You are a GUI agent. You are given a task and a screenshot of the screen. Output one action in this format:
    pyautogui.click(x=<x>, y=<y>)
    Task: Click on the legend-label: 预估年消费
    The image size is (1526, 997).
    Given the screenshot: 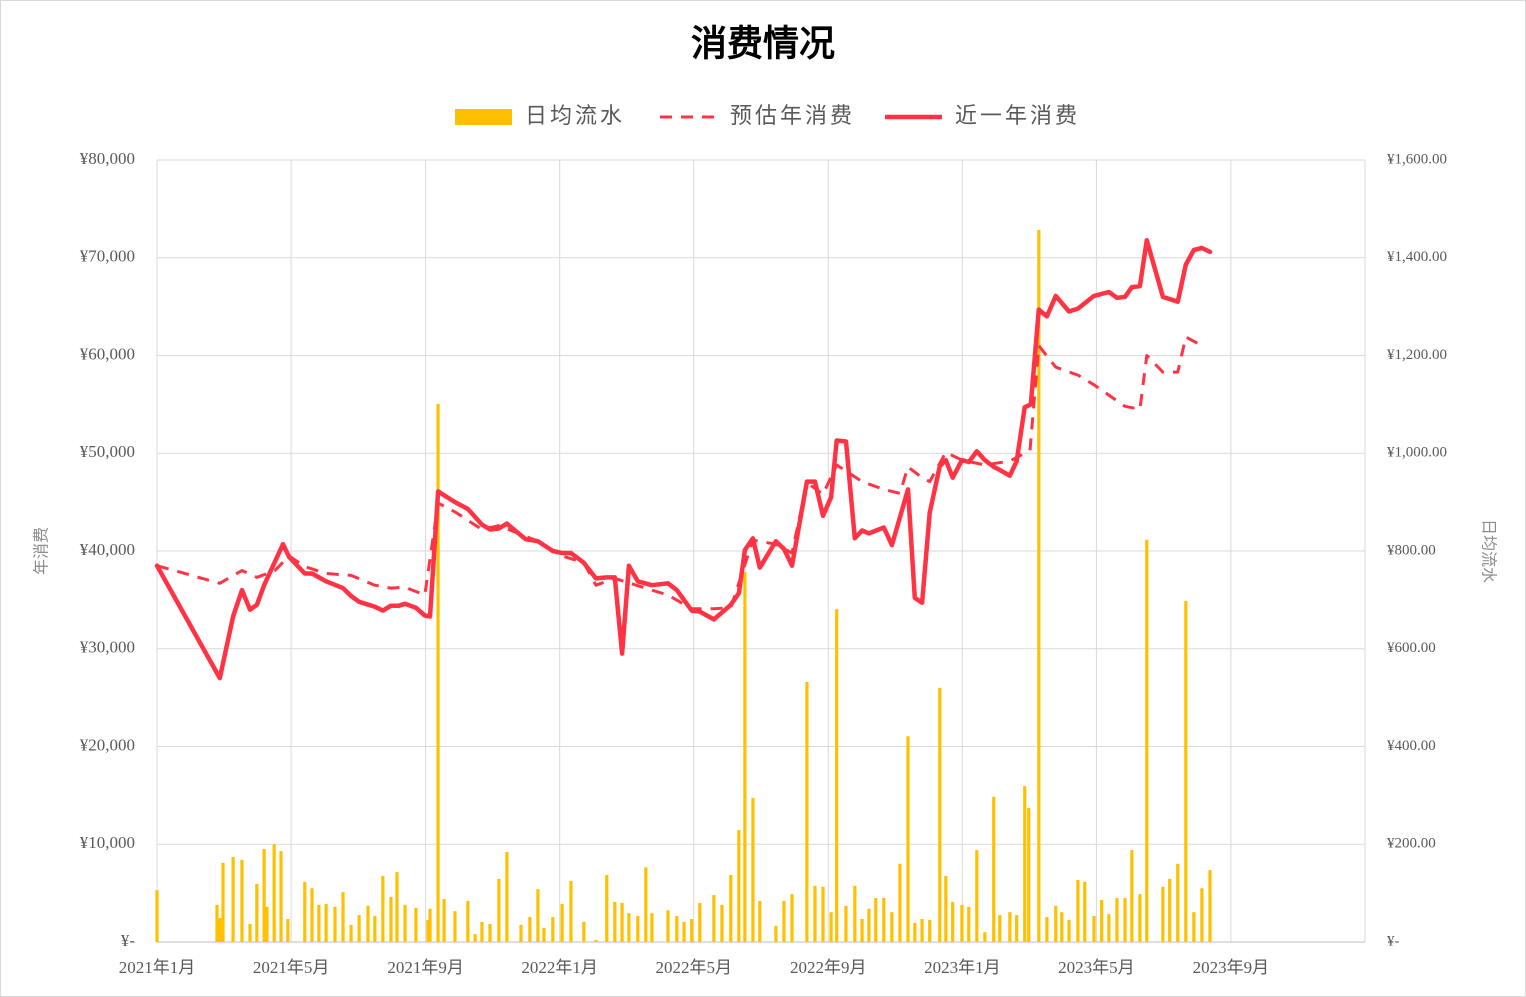 What is the action you would take?
    pyautogui.click(x=792, y=116)
    